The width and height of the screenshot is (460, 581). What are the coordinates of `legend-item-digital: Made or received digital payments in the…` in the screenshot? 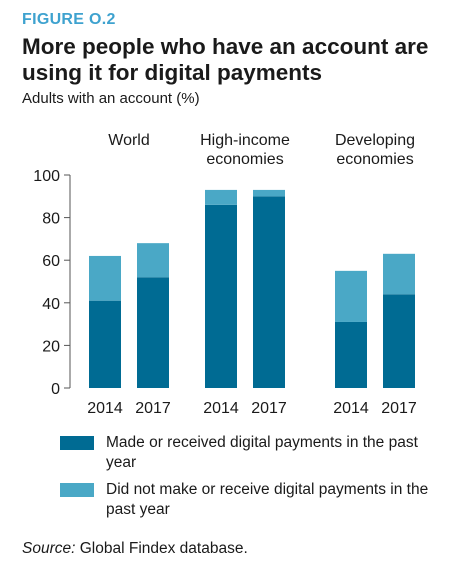 It's located at (255, 453).